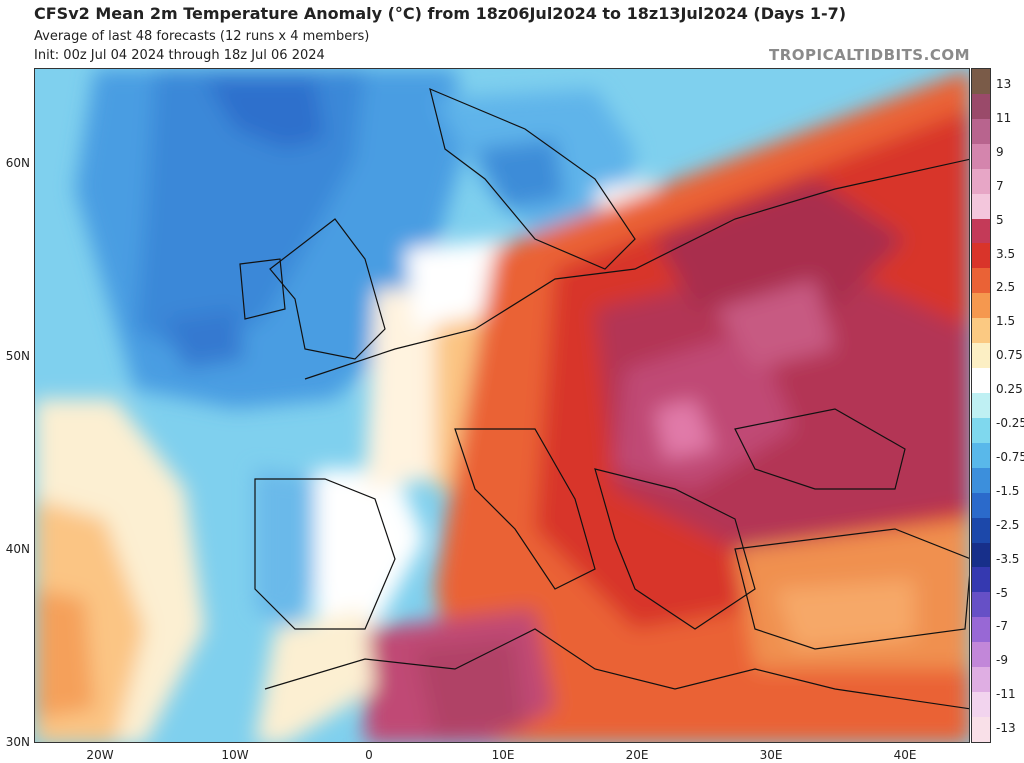  What do you see at coordinates (1009, 355) in the screenshot?
I see `colorbar-label: 0.75` at bounding box center [1009, 355].